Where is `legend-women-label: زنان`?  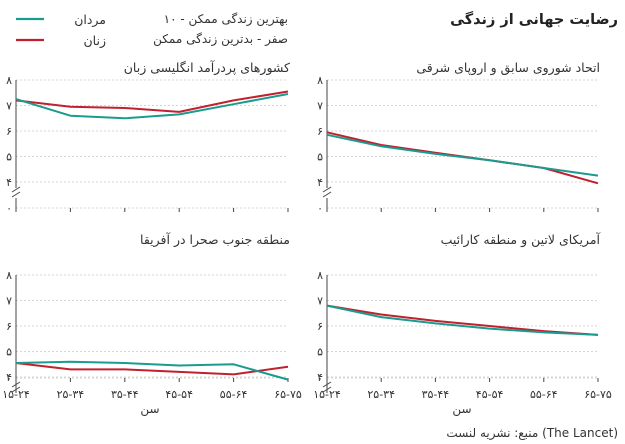 legend-women-label: زنان is located at coordinates (94, 41).